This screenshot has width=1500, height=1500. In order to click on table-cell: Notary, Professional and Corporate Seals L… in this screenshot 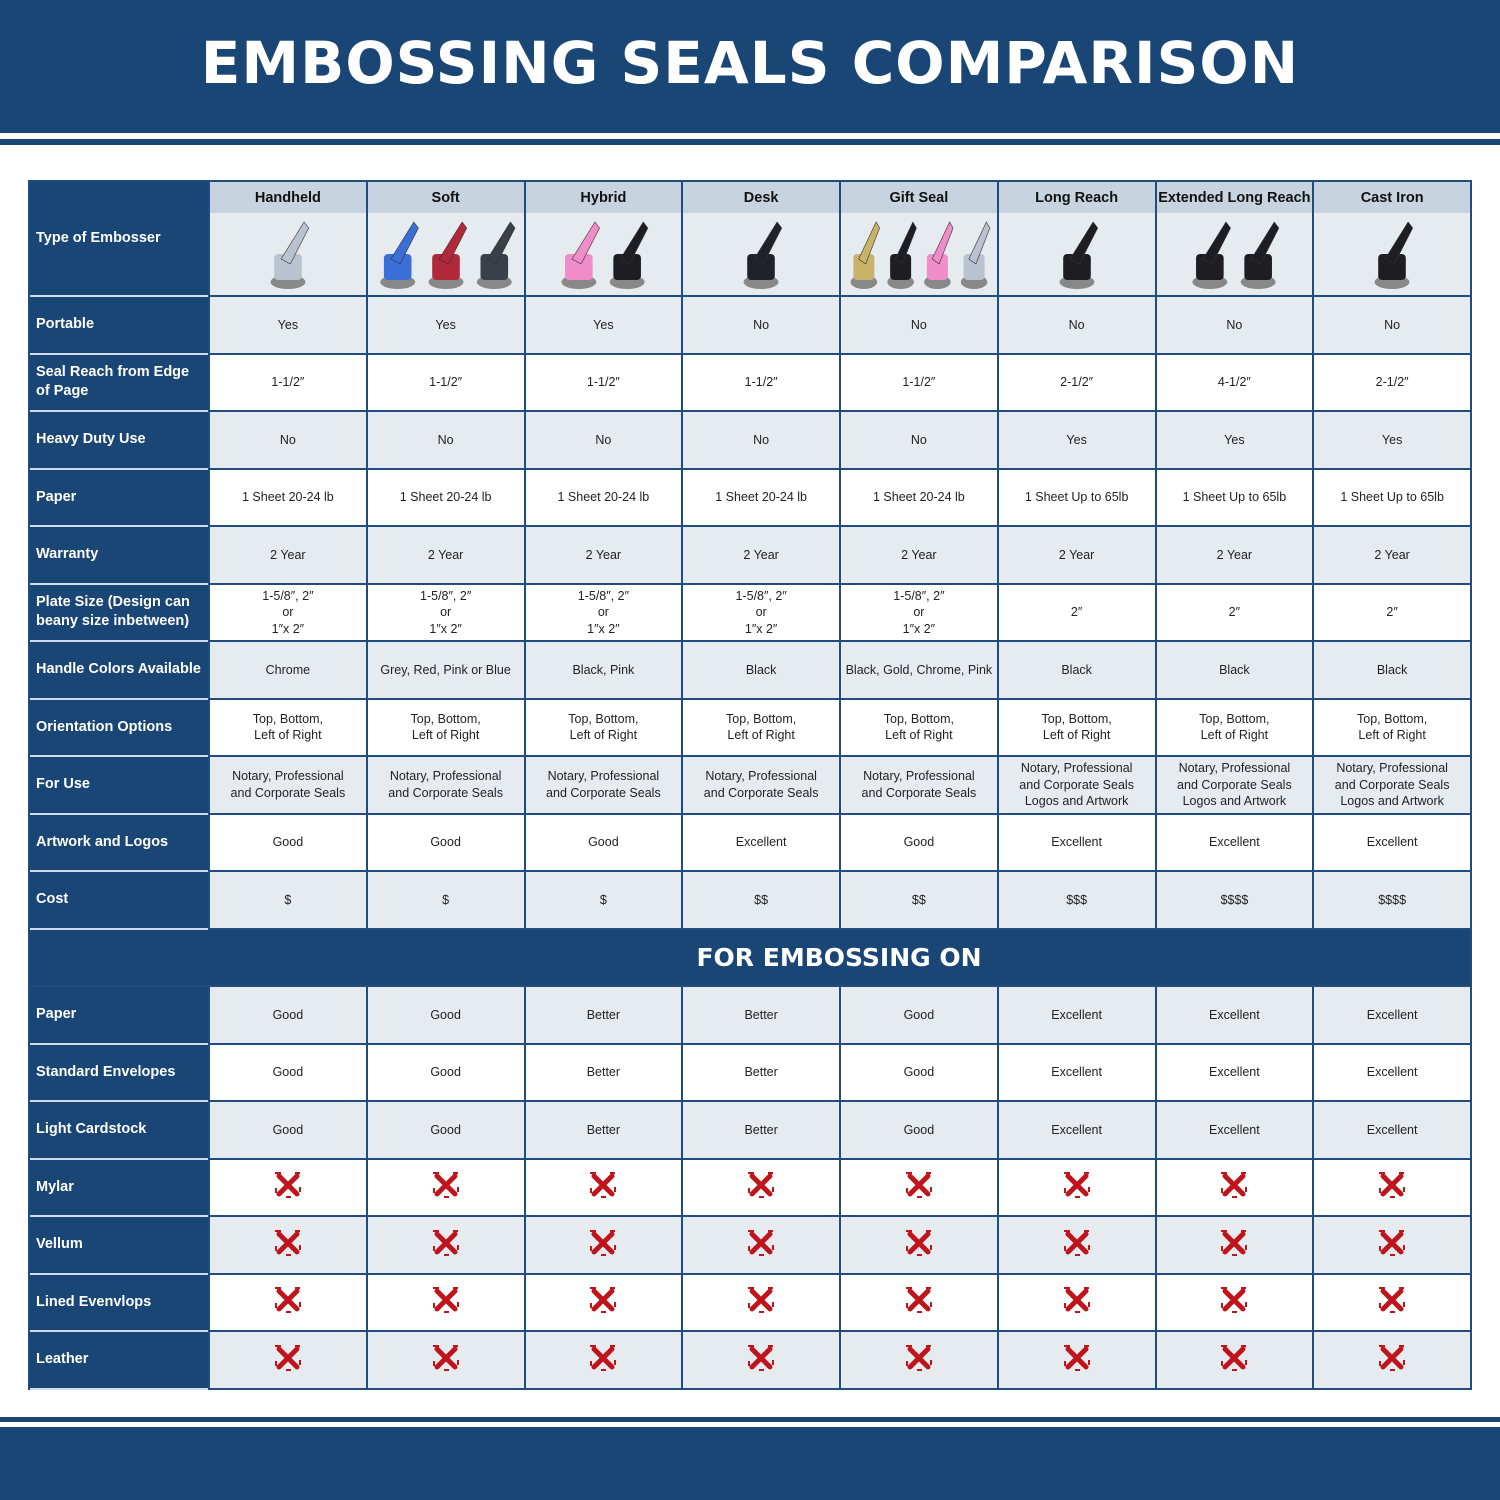, I will do `click(1392, 785)`.